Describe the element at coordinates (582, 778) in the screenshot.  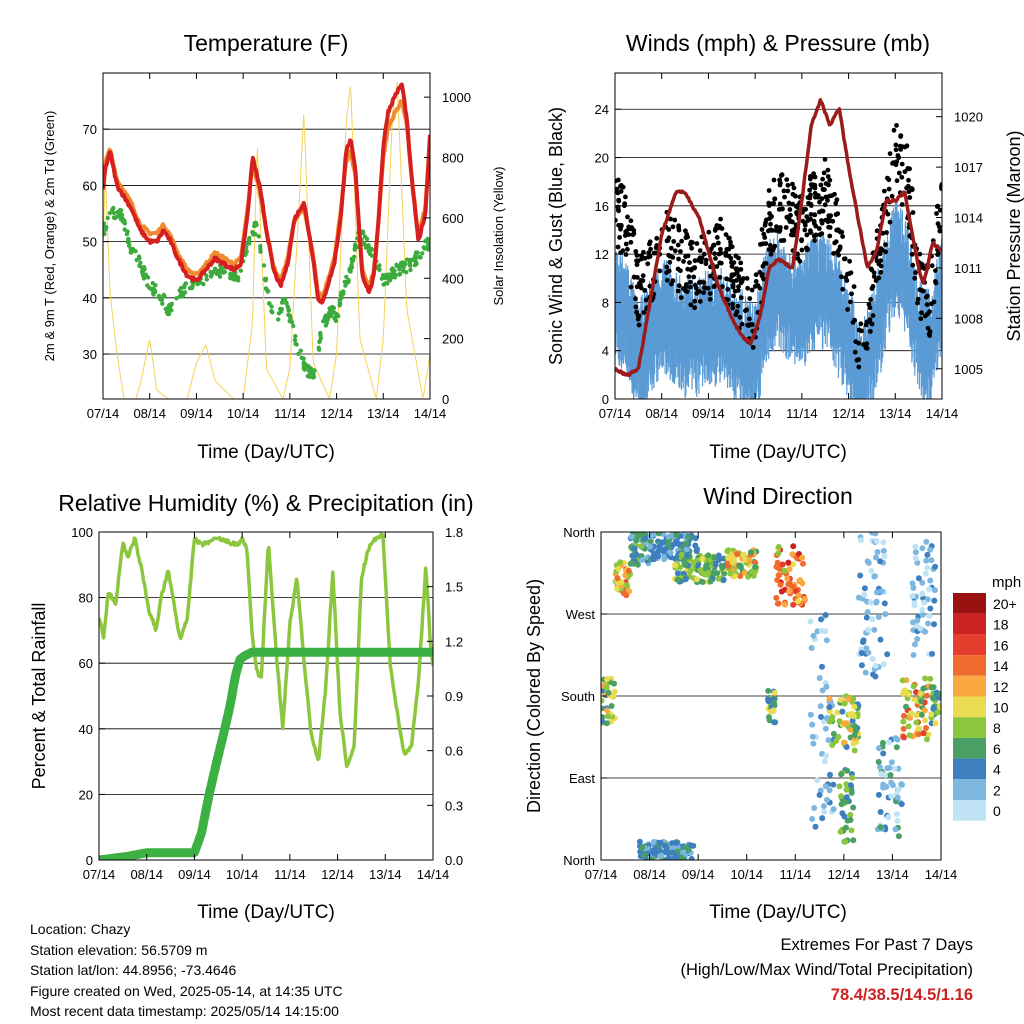
I see `y-tick-label: East` at that location.